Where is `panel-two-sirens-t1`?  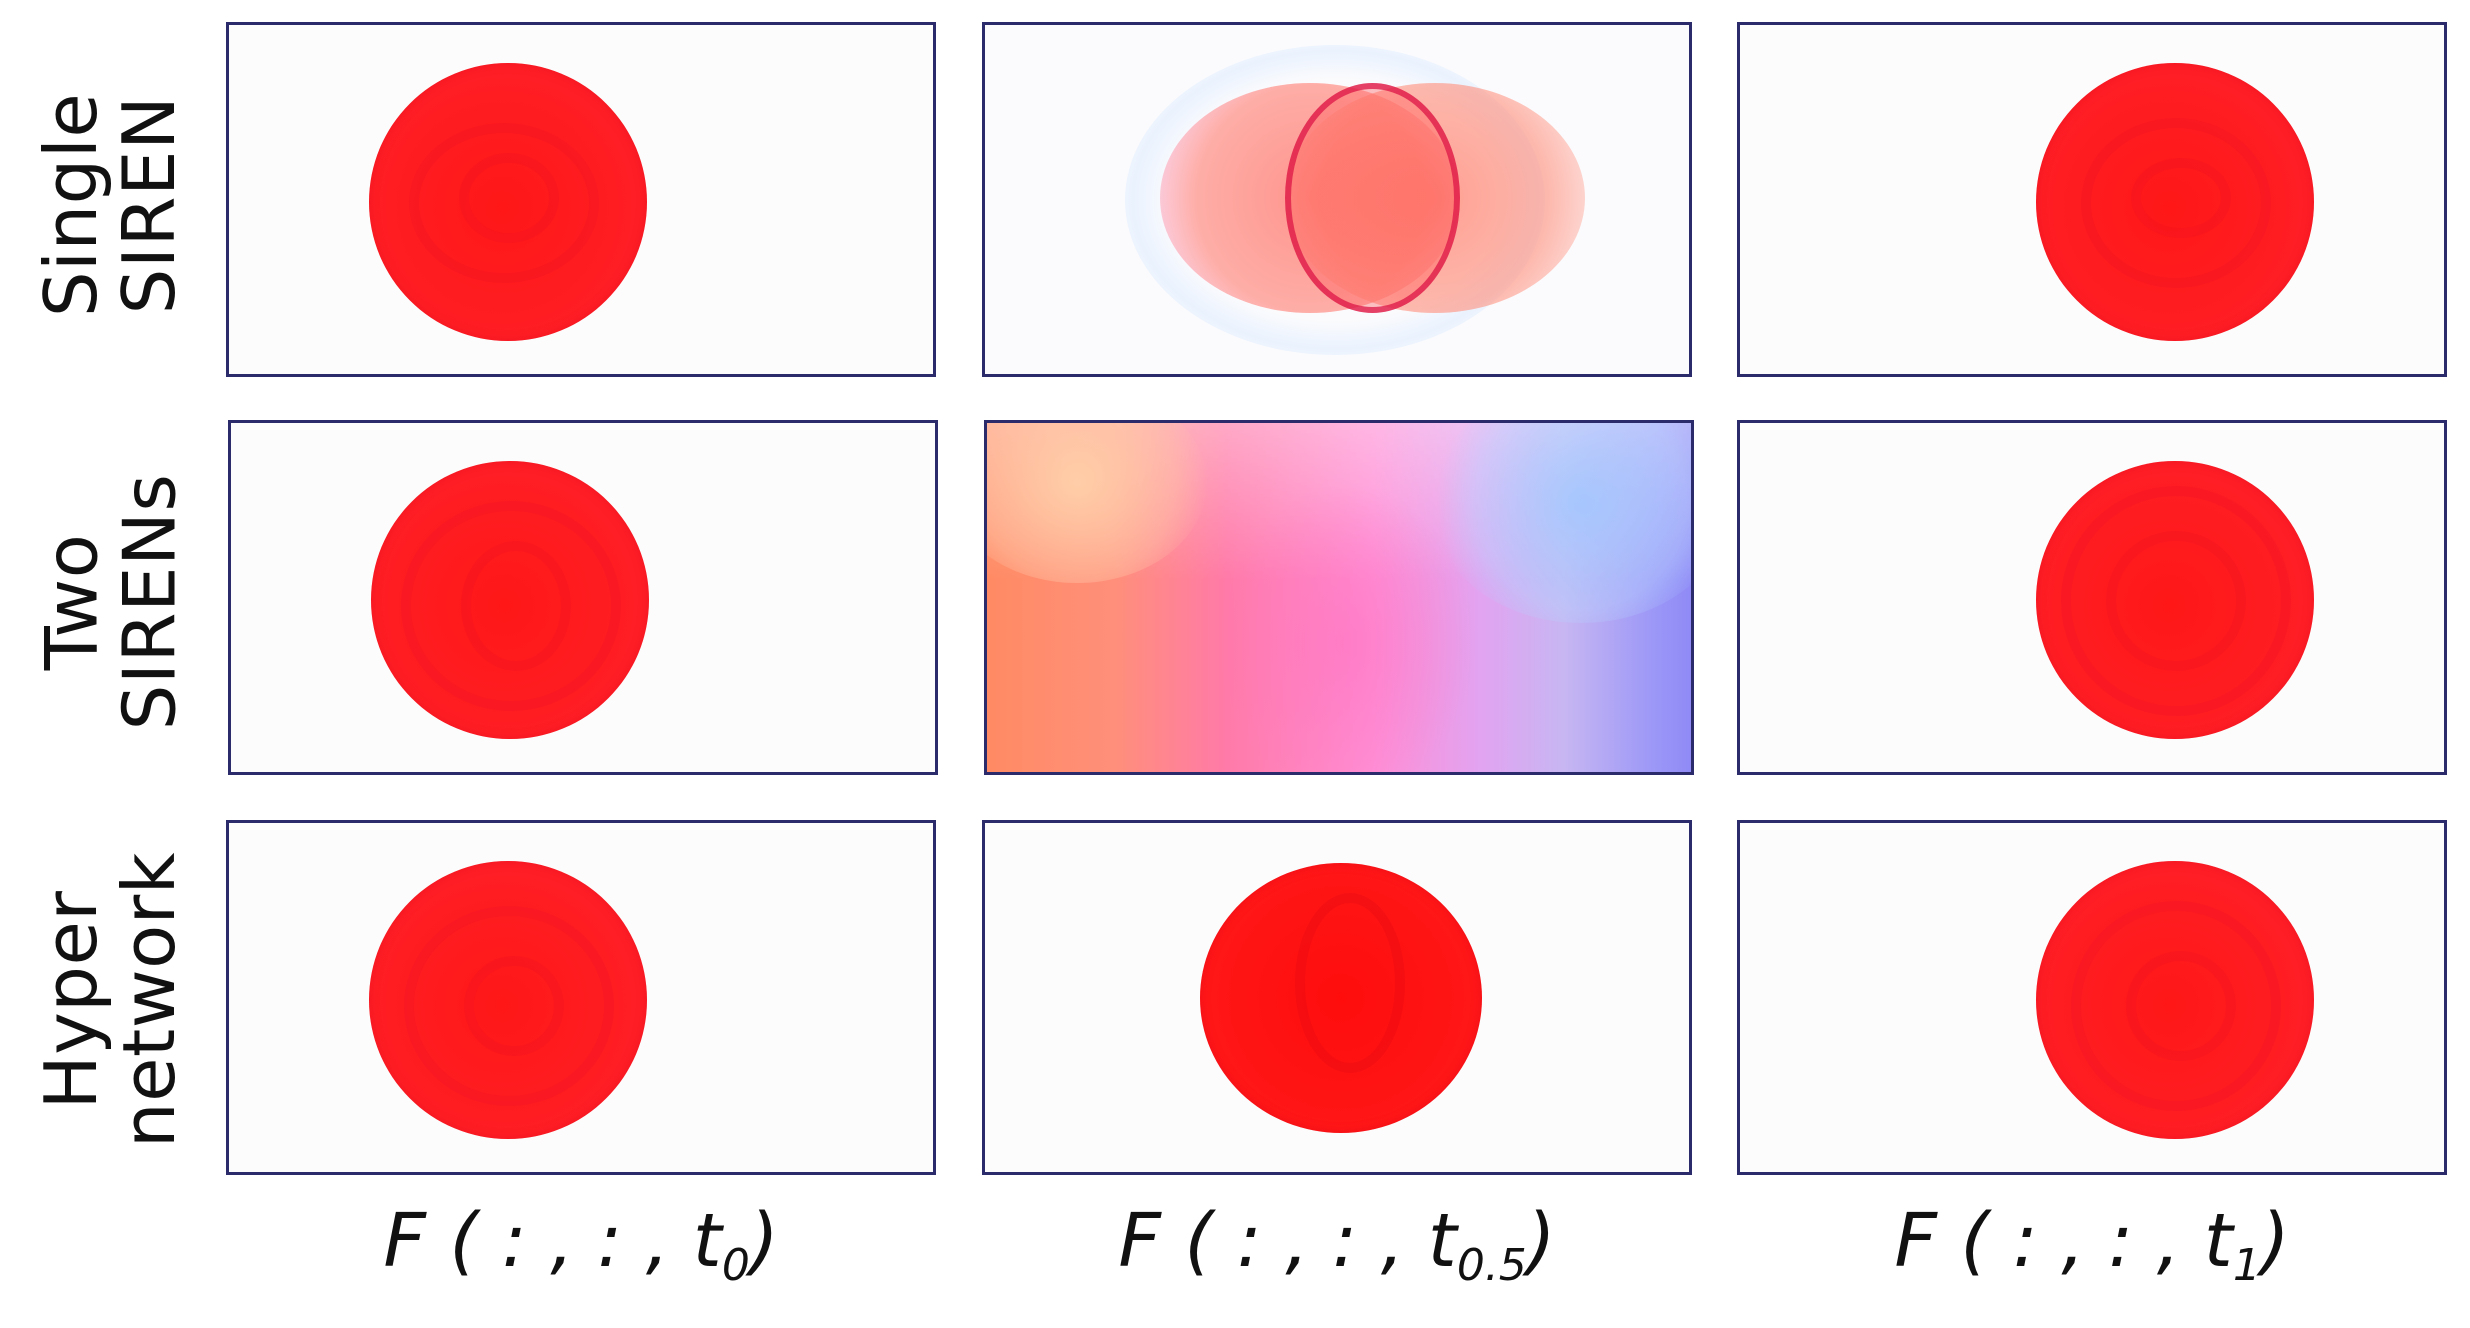
panel-two-sirens-t1 is located at coordinates (2092, 597).